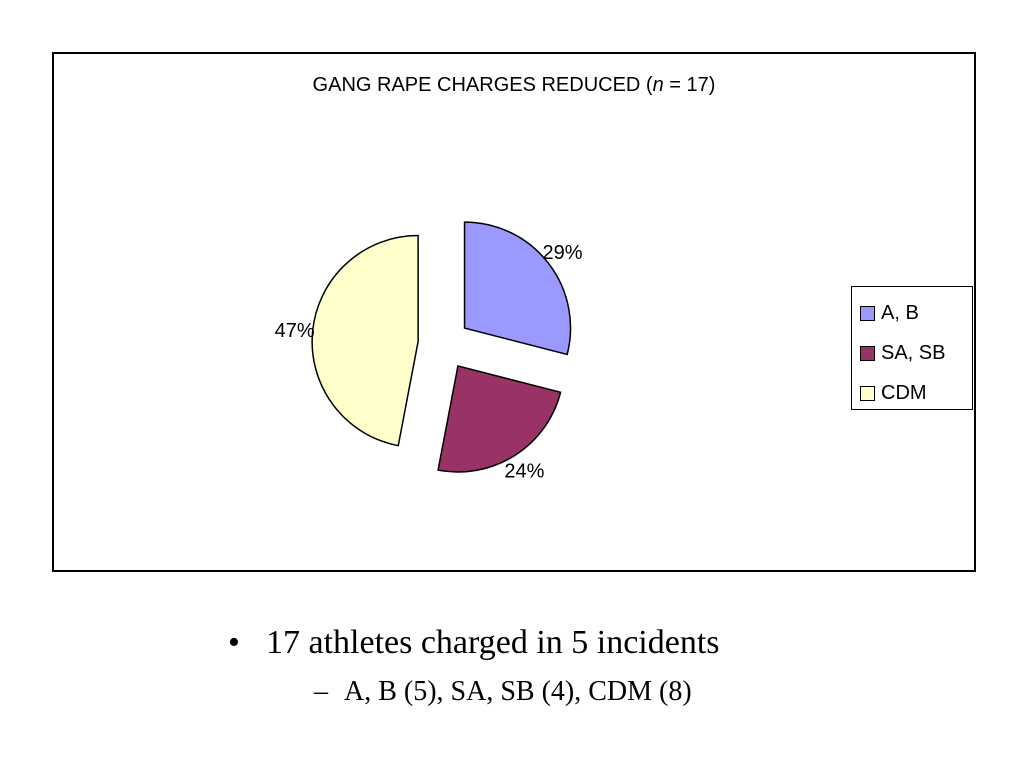  I want to click on bullet-main: • 17 athletes charged in 5 incidents, so click(474, 643).